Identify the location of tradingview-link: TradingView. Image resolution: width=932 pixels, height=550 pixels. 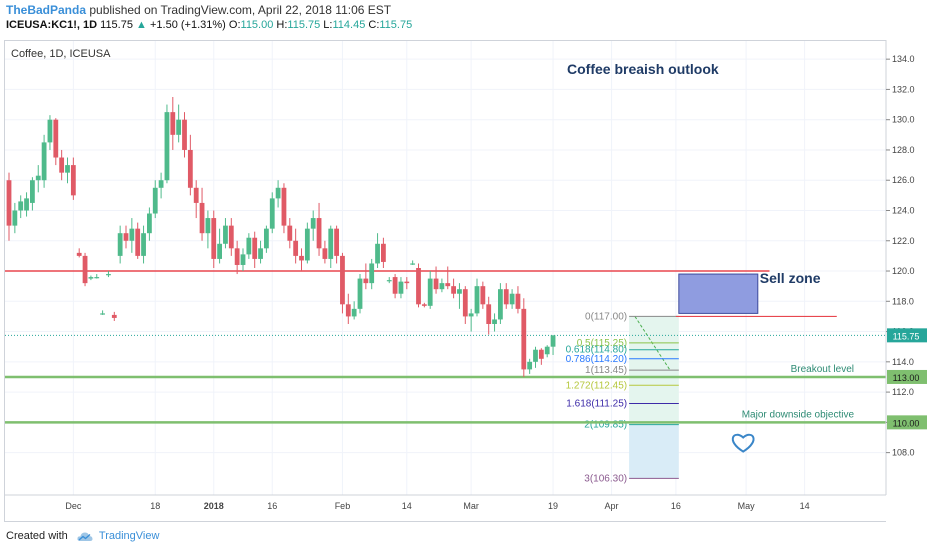
(129, 536).